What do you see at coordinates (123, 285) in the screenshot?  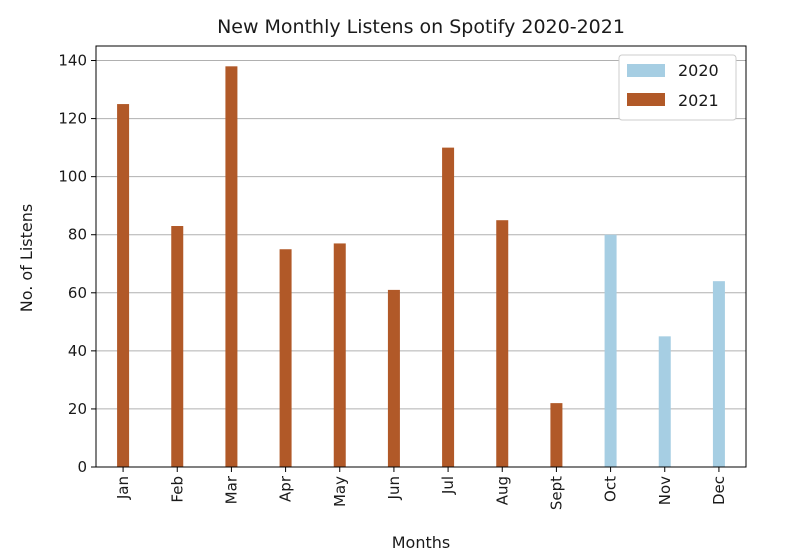 I see `bar-2021-jan` at bounding box center [123, 285].